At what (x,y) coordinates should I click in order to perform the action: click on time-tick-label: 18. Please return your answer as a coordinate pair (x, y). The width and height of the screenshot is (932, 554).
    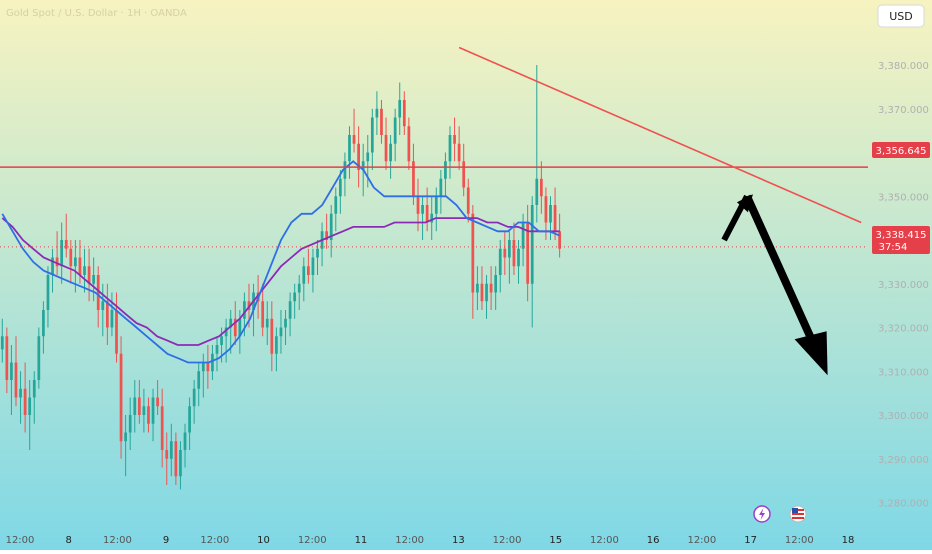
    Looking at the image, I should click on (848, 540).